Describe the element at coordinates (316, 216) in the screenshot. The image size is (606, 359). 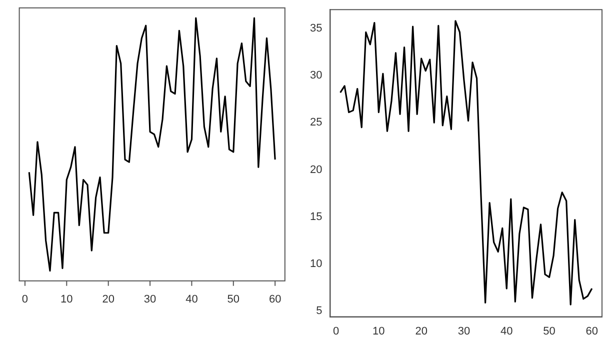
I see `y-tick-label: 15` at that location.